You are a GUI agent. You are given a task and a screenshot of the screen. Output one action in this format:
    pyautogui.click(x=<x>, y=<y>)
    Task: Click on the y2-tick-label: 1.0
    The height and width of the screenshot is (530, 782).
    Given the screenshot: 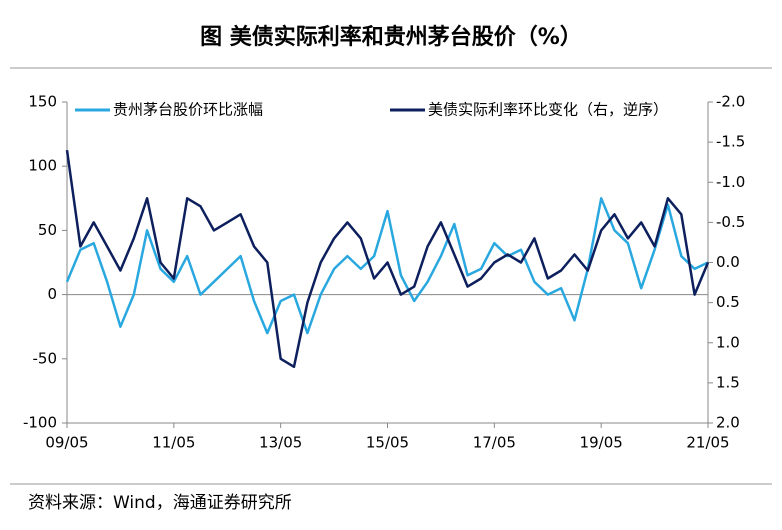 What is the action you would take?
    pyautogui.click(x=728, y=342)
    